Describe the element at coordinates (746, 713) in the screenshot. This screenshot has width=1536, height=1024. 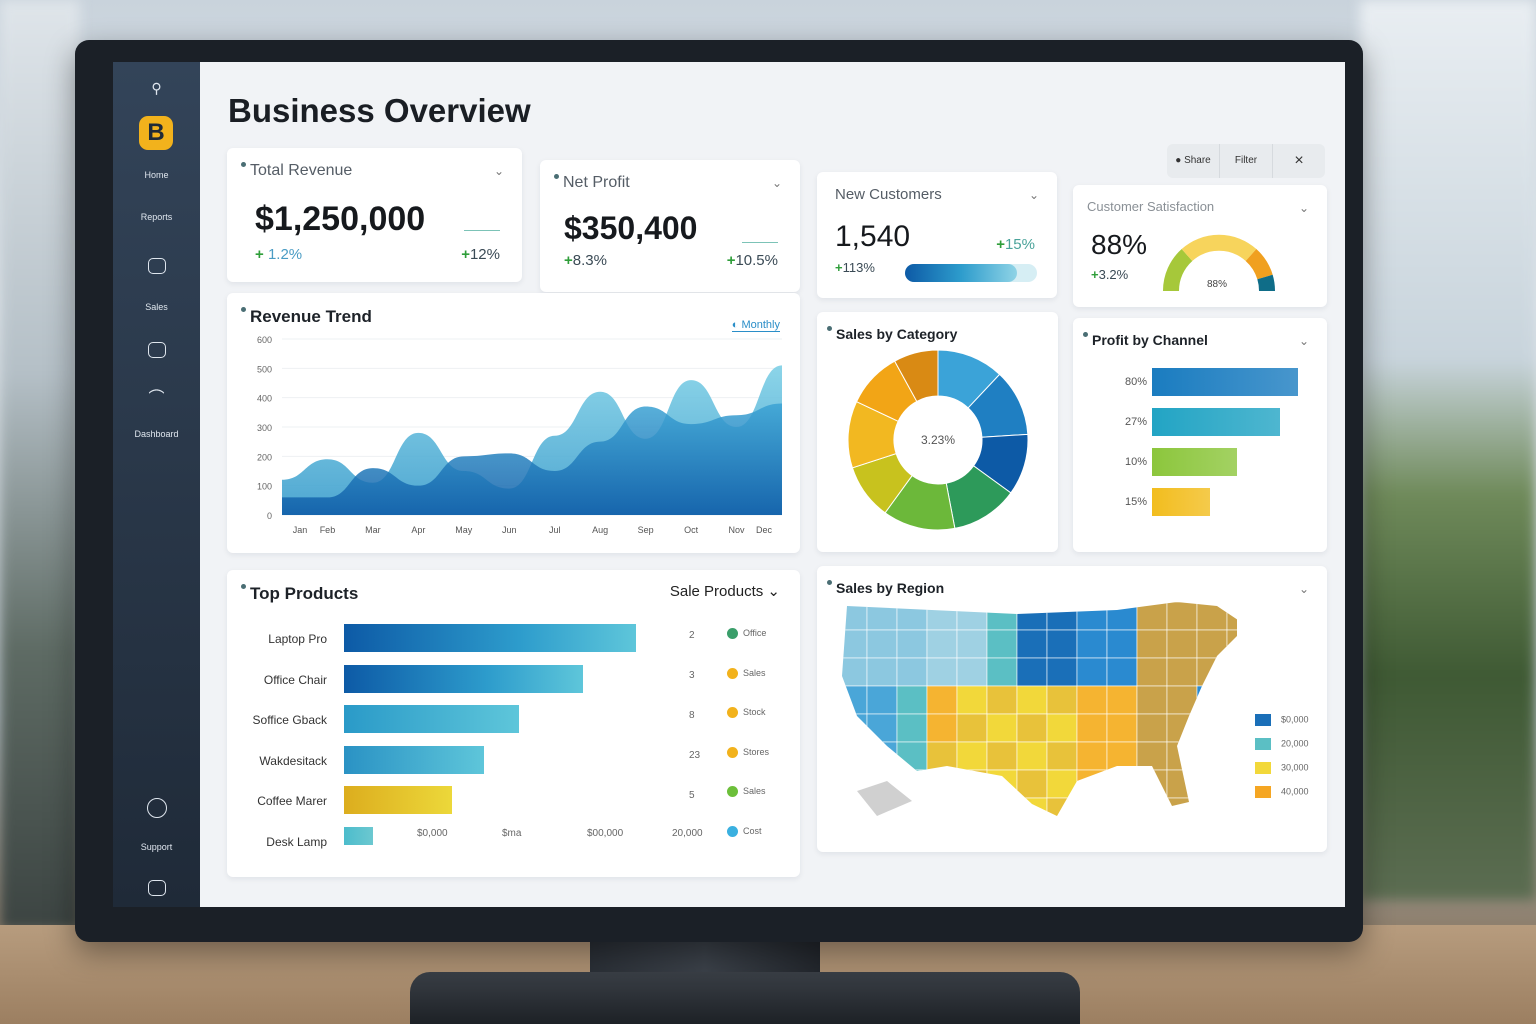
I see `legend-item: Stock` at that location.